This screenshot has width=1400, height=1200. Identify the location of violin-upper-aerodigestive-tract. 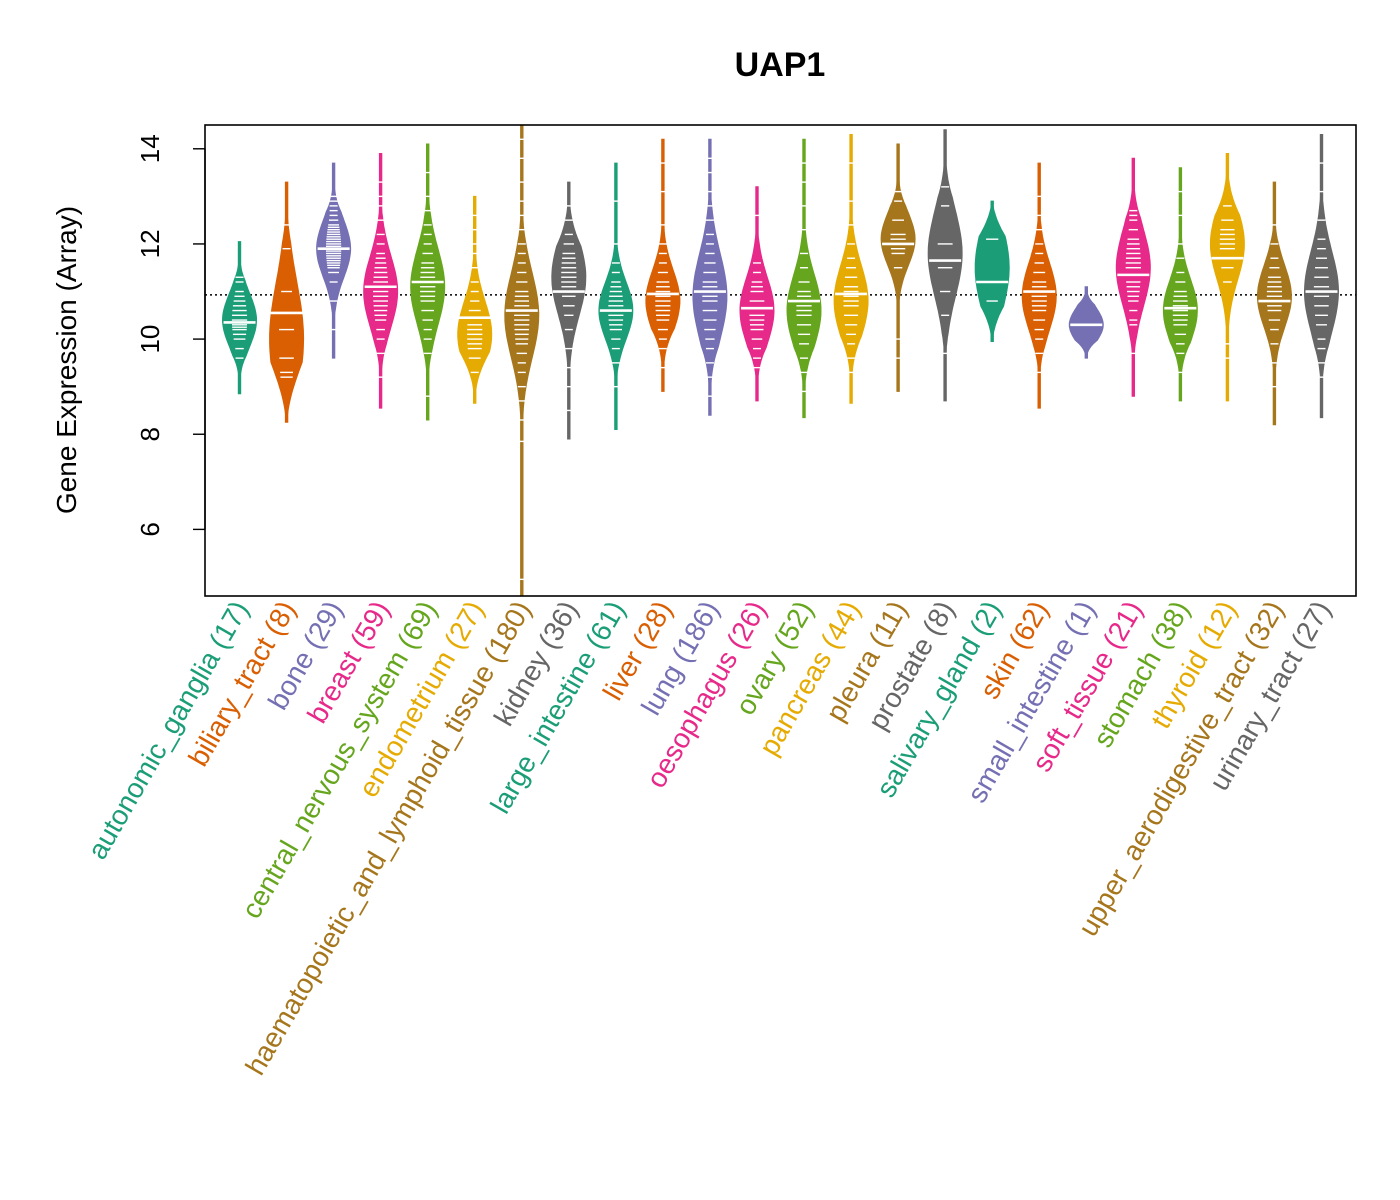
(1274, 303).